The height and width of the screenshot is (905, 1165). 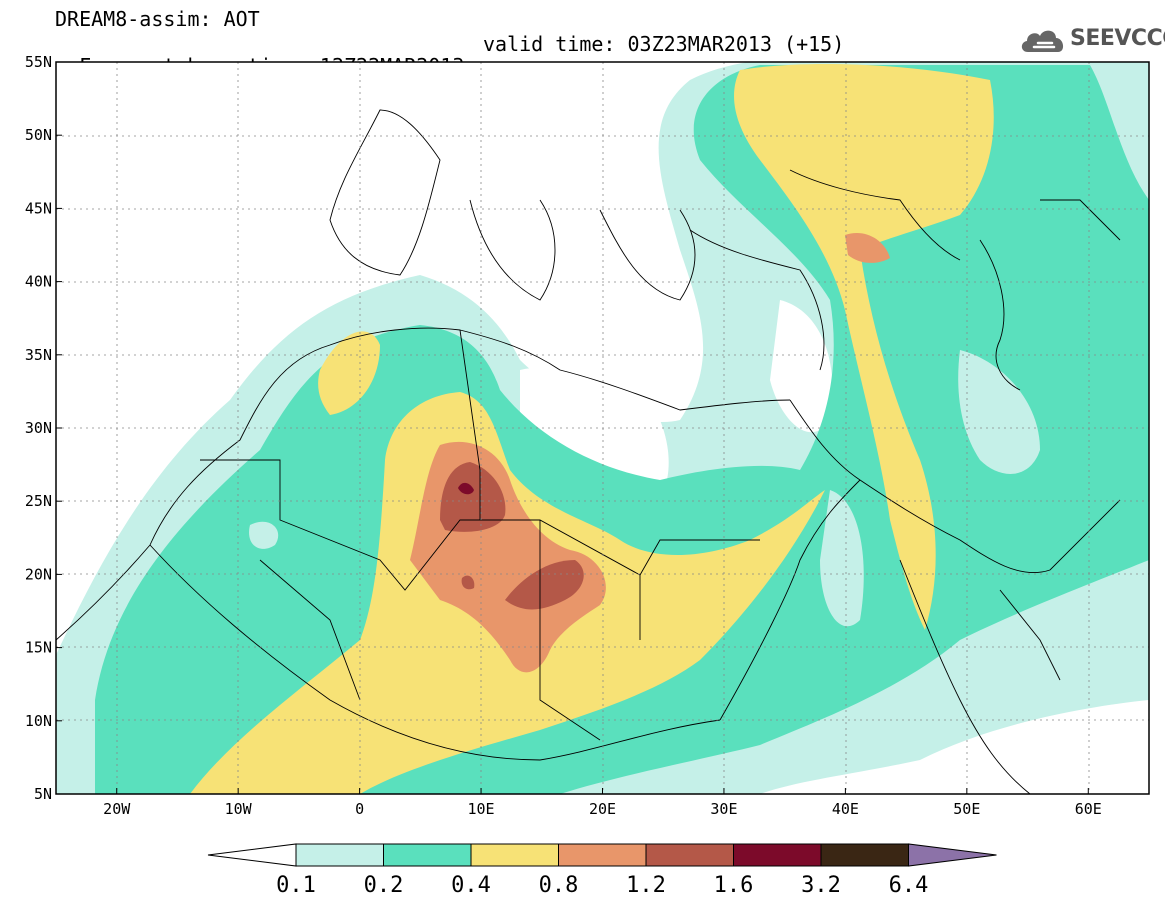 I want to click on logo-text: SEEVCCC, so click(x=1117, y=38).